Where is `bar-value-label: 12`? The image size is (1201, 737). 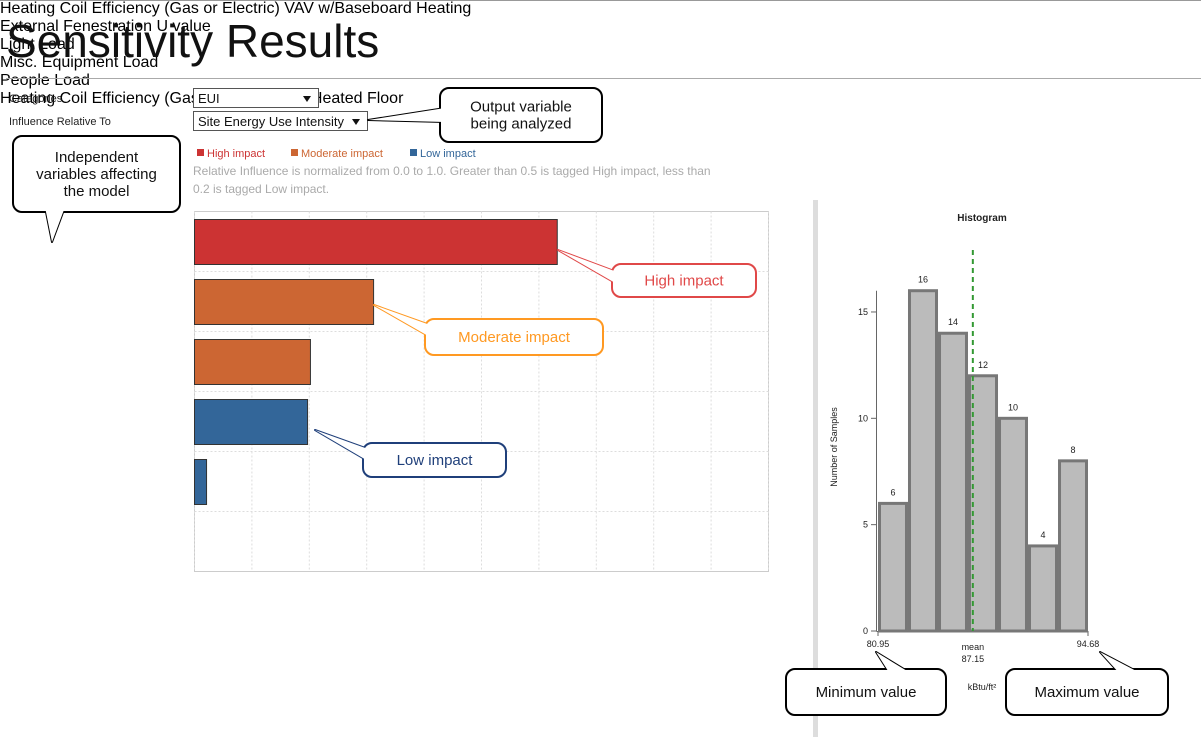
bar-value-label: 12 is located at coordinates (983, 365).